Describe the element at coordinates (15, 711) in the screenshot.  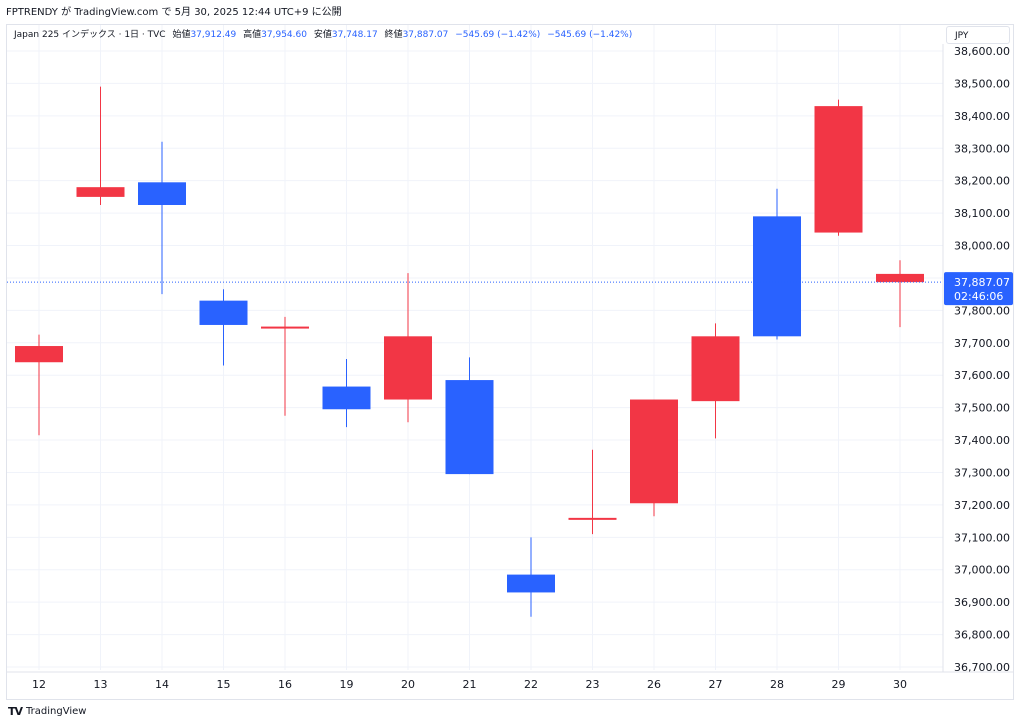
I see `tradingview-logo-icon: TV` at that location.